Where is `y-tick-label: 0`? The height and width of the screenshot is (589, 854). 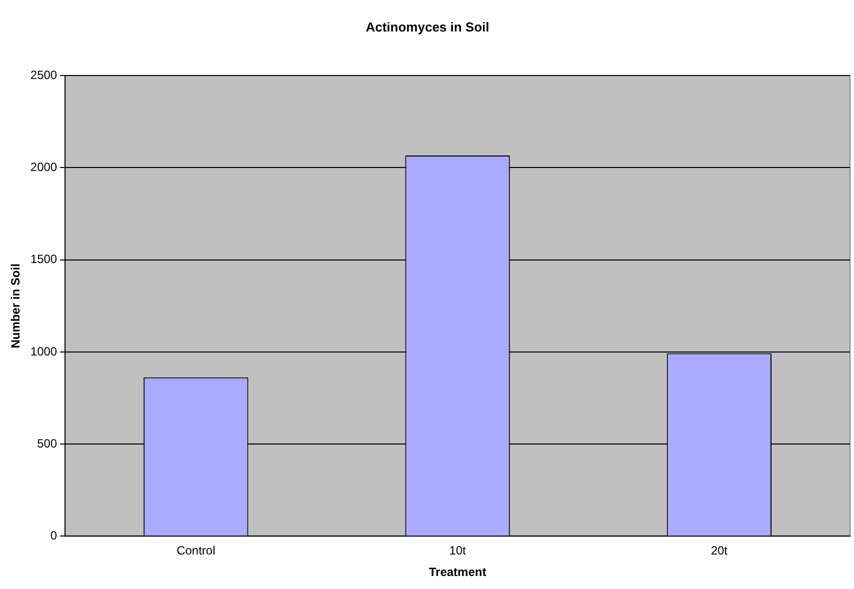 y-tick-label: 0 is located at coordinates (54, 535).